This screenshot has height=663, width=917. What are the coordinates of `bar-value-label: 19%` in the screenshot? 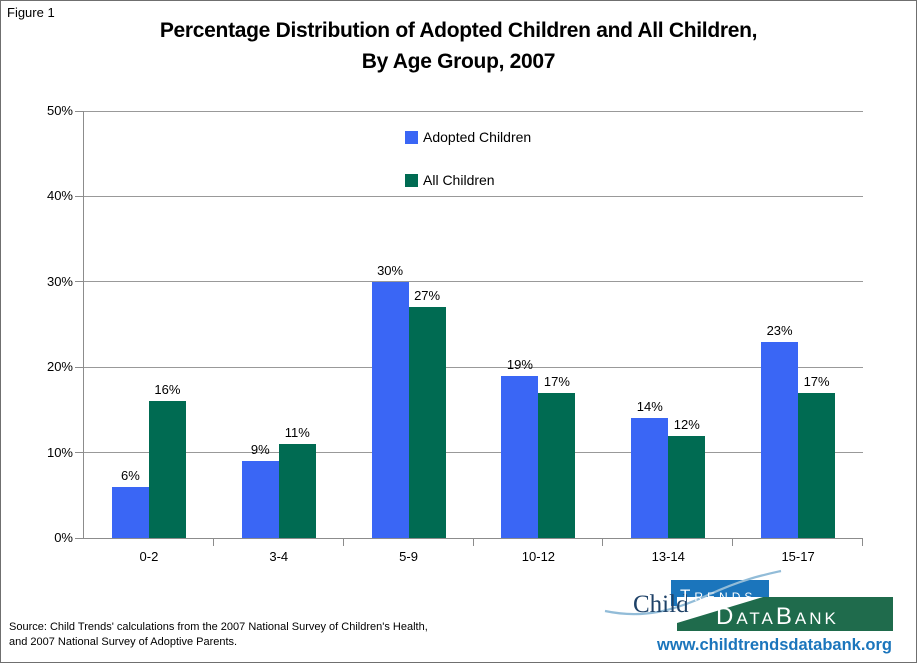 It's located at (519, 364).